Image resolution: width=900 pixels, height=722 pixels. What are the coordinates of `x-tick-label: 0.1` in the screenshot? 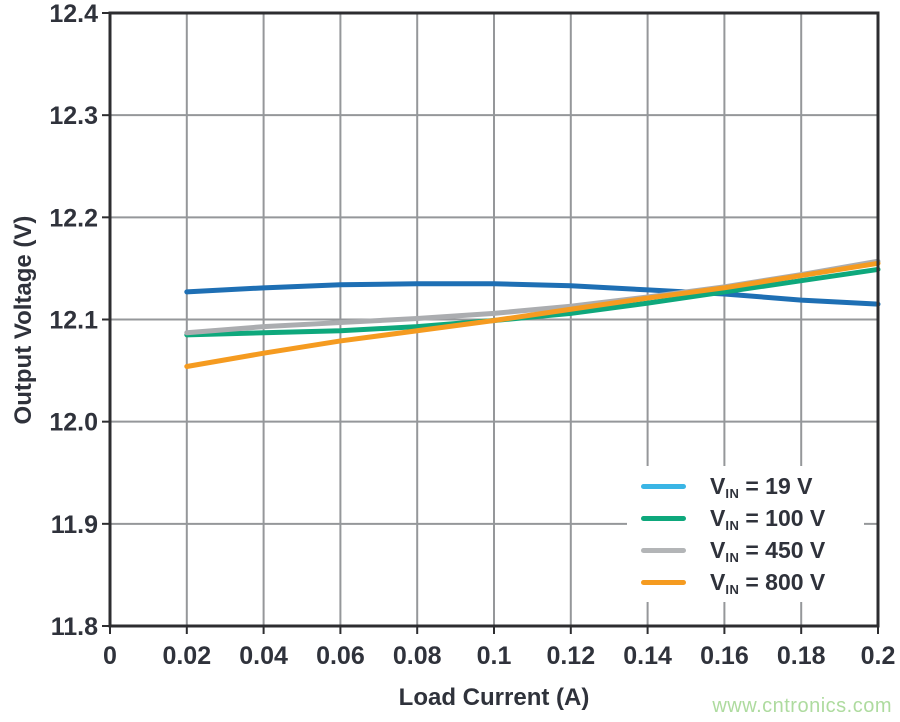 It's located at (494, 656).